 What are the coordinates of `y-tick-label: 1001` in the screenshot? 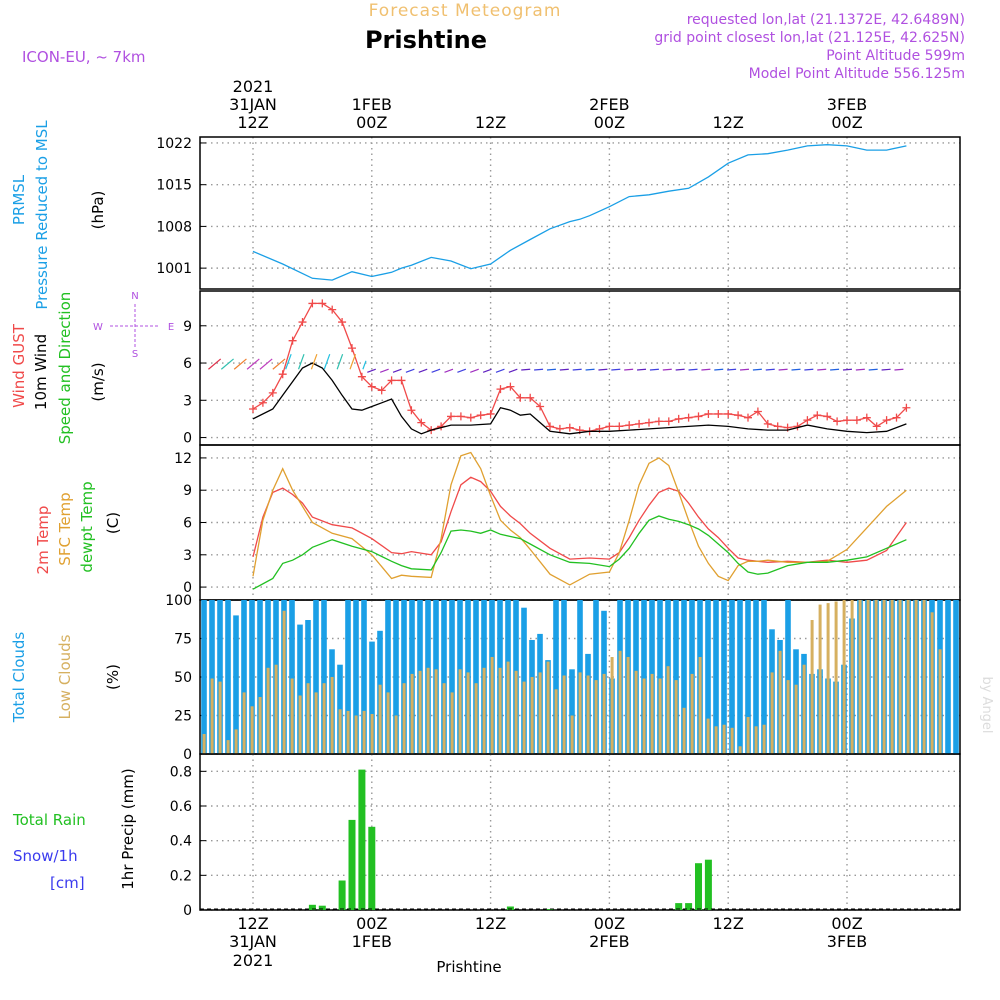 It's located at (174, 269).